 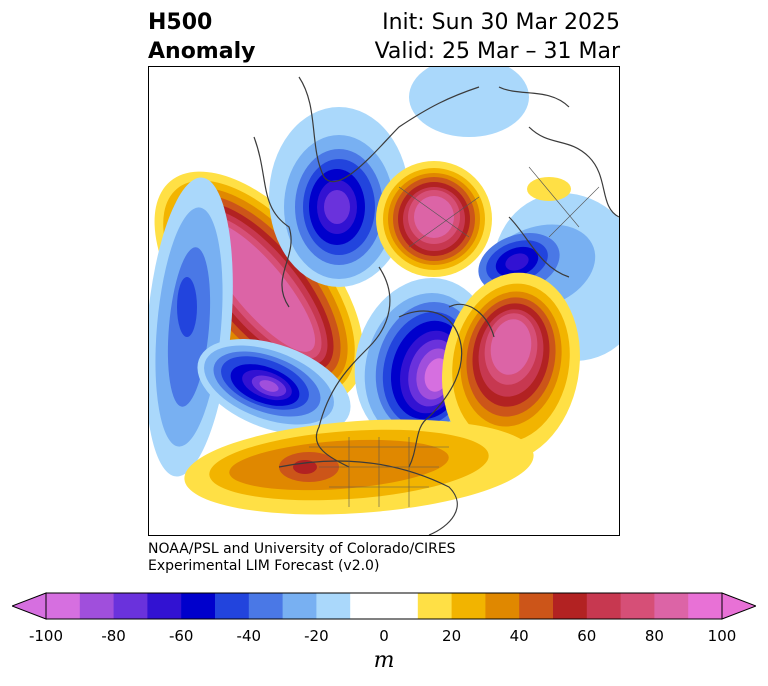 I want to click on positive-anomaly-east-siberia, so click(x=434, y=219).